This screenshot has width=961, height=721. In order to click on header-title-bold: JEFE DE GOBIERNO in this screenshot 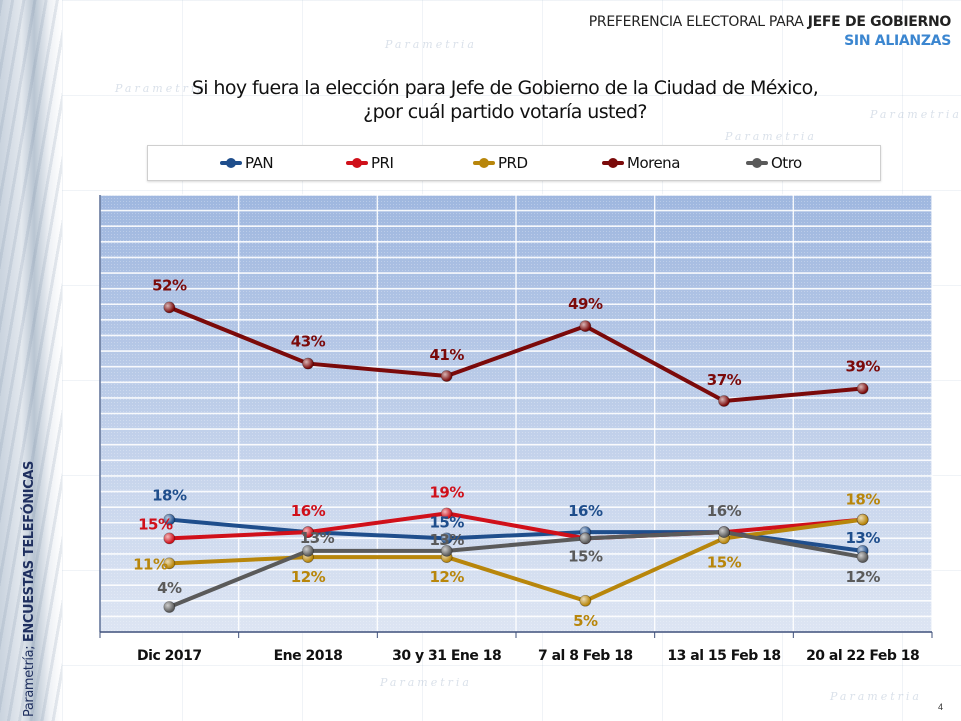, I will do `click(879, 22)`.